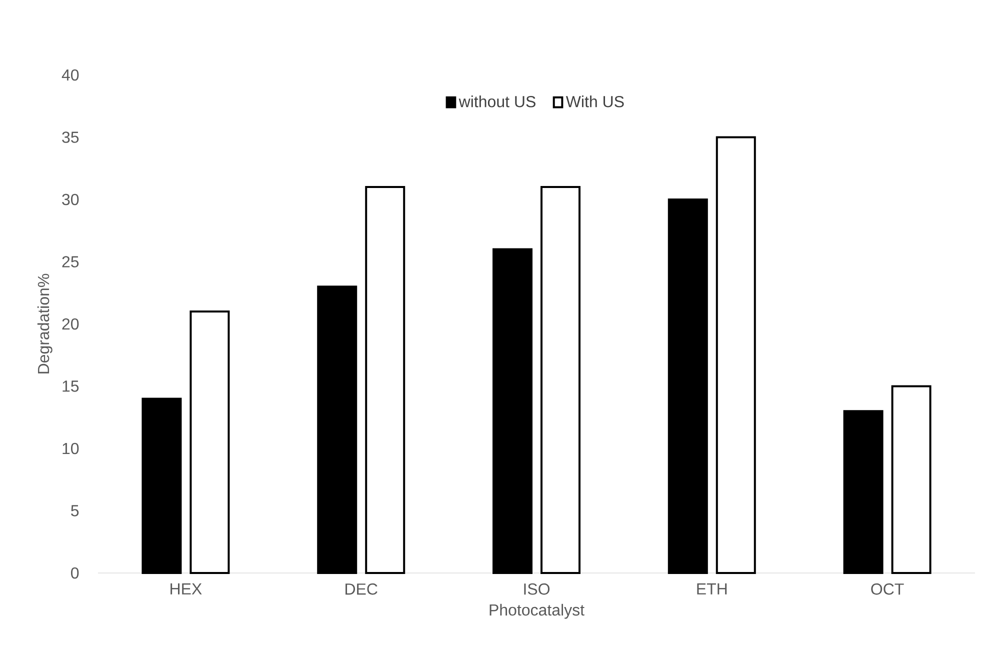  Describe the element at coordinates (712, 588) in the screenshot. I see `x-tick-label: ETH` at that location.